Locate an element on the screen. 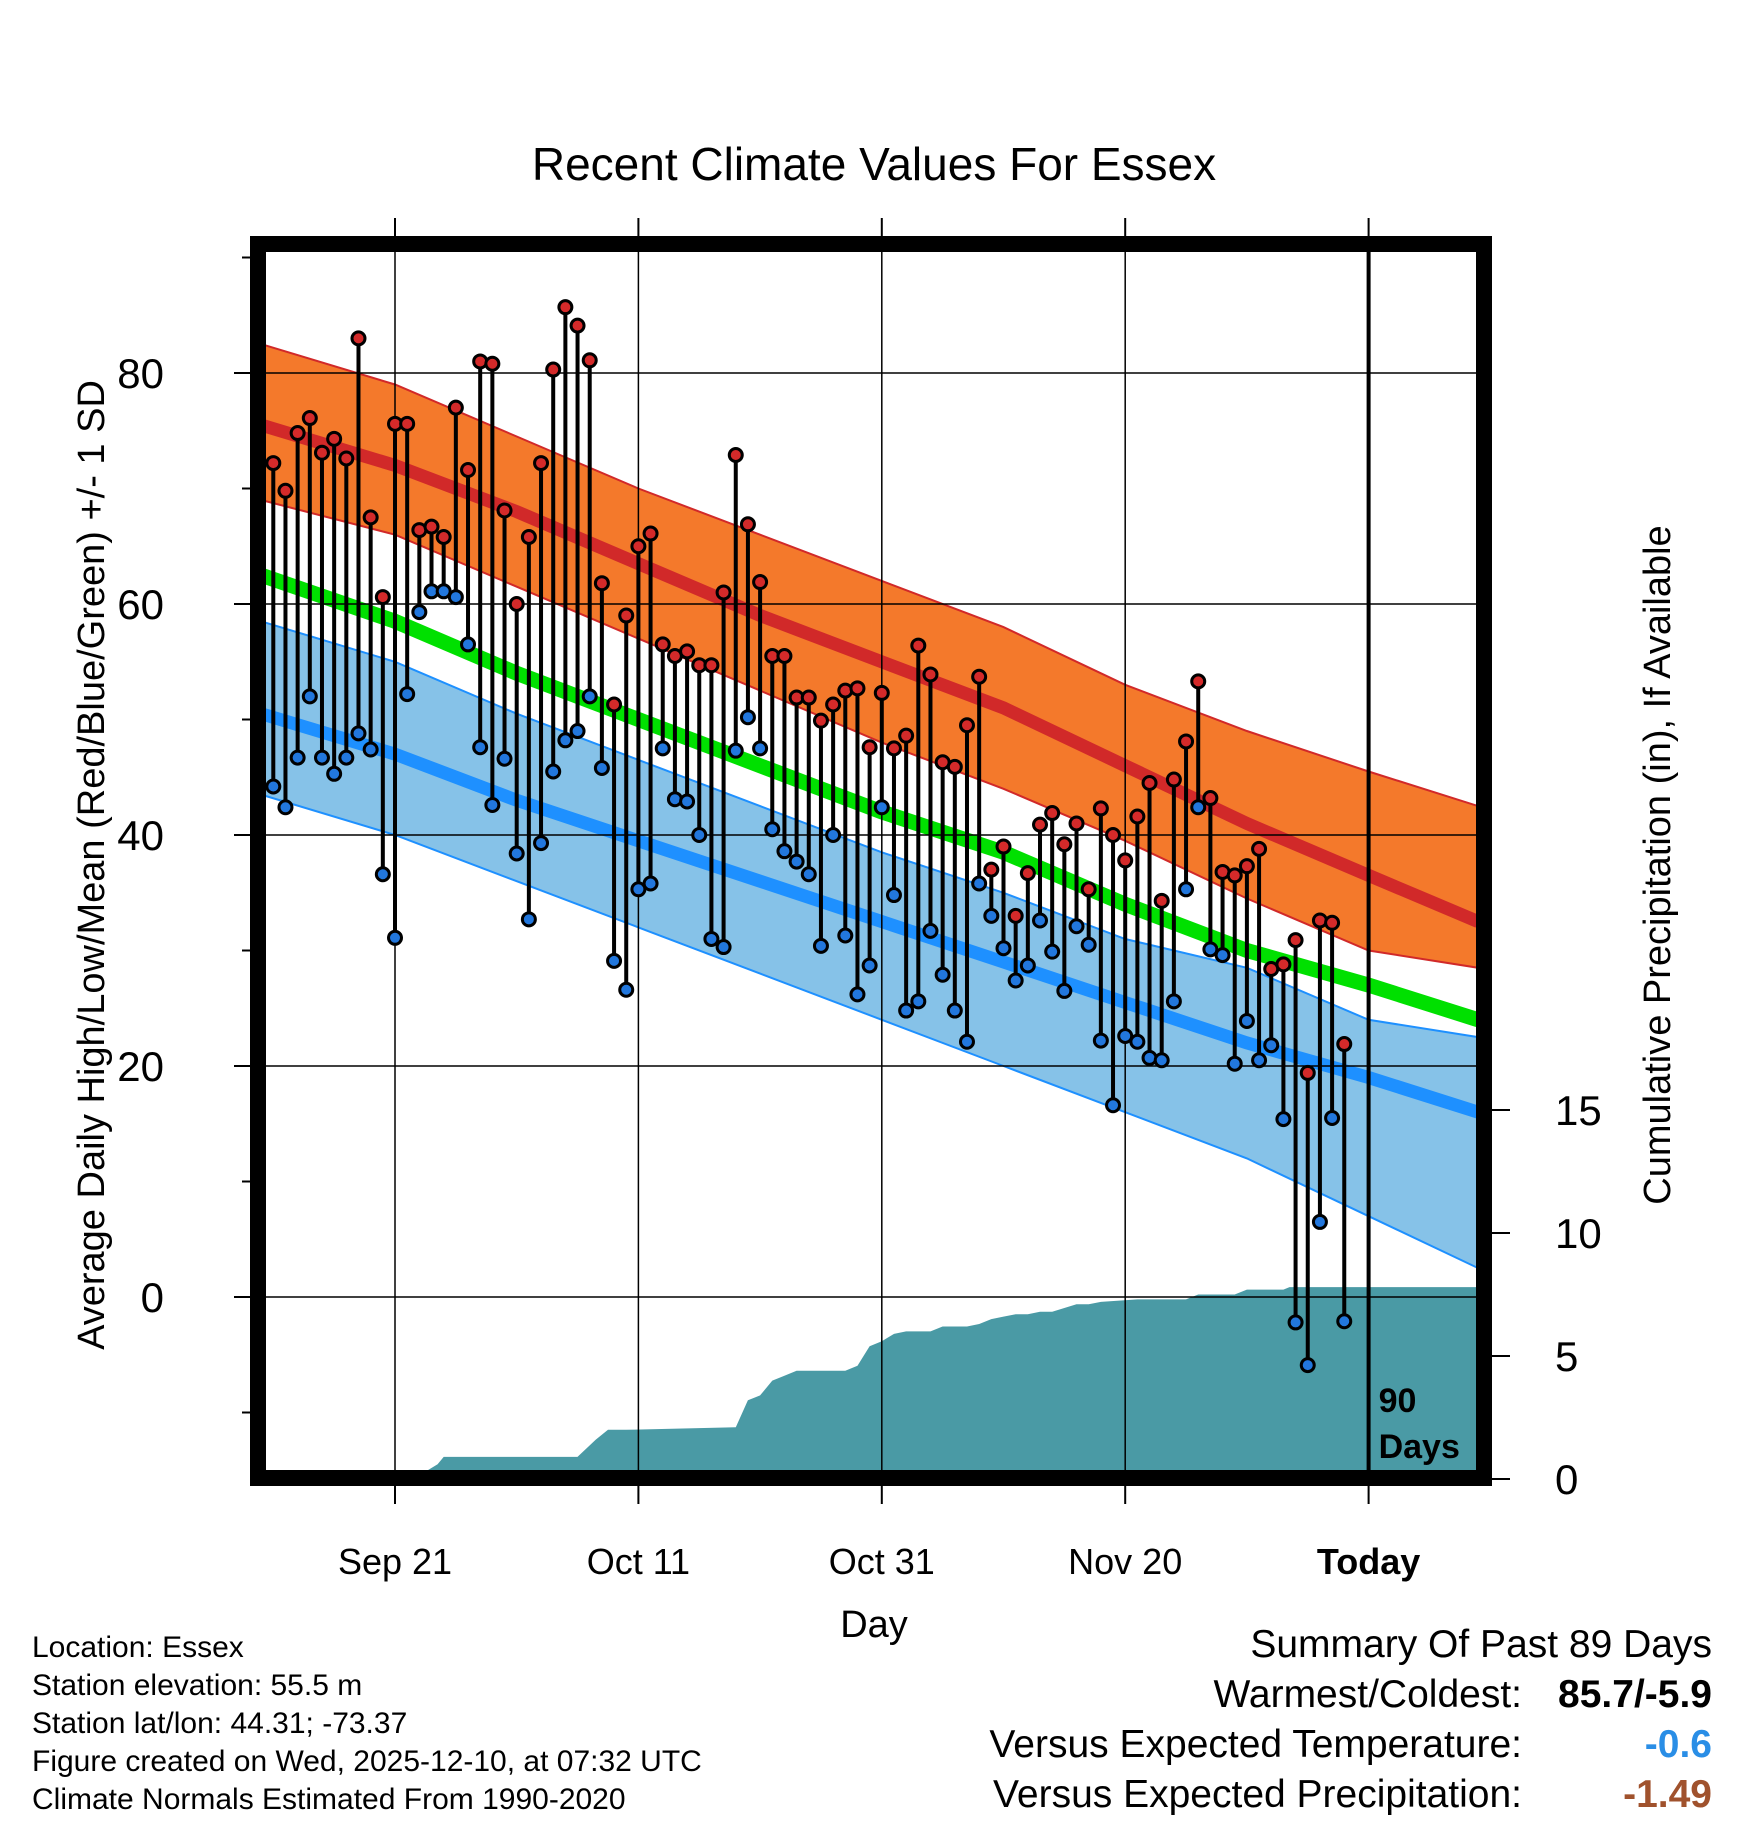 This screenshot has width=1748, height=1828. chart-title: Recent Climate Values For Essex is located at coordinates (874, 164).